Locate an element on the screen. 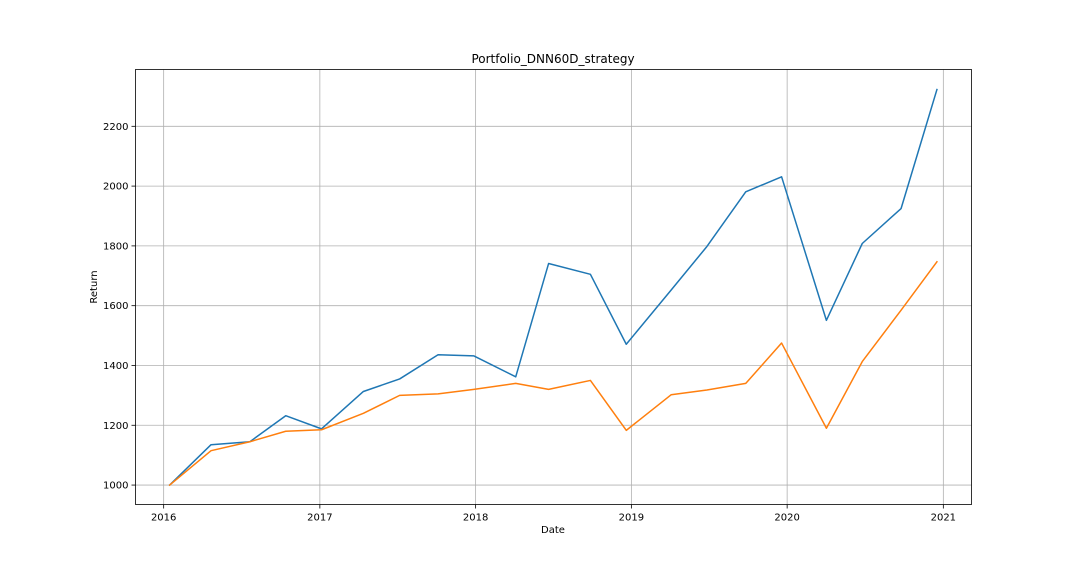 This screenshot has height=576, width=1080. y-tick-label: 1800 is located at coordinates (115, 246).